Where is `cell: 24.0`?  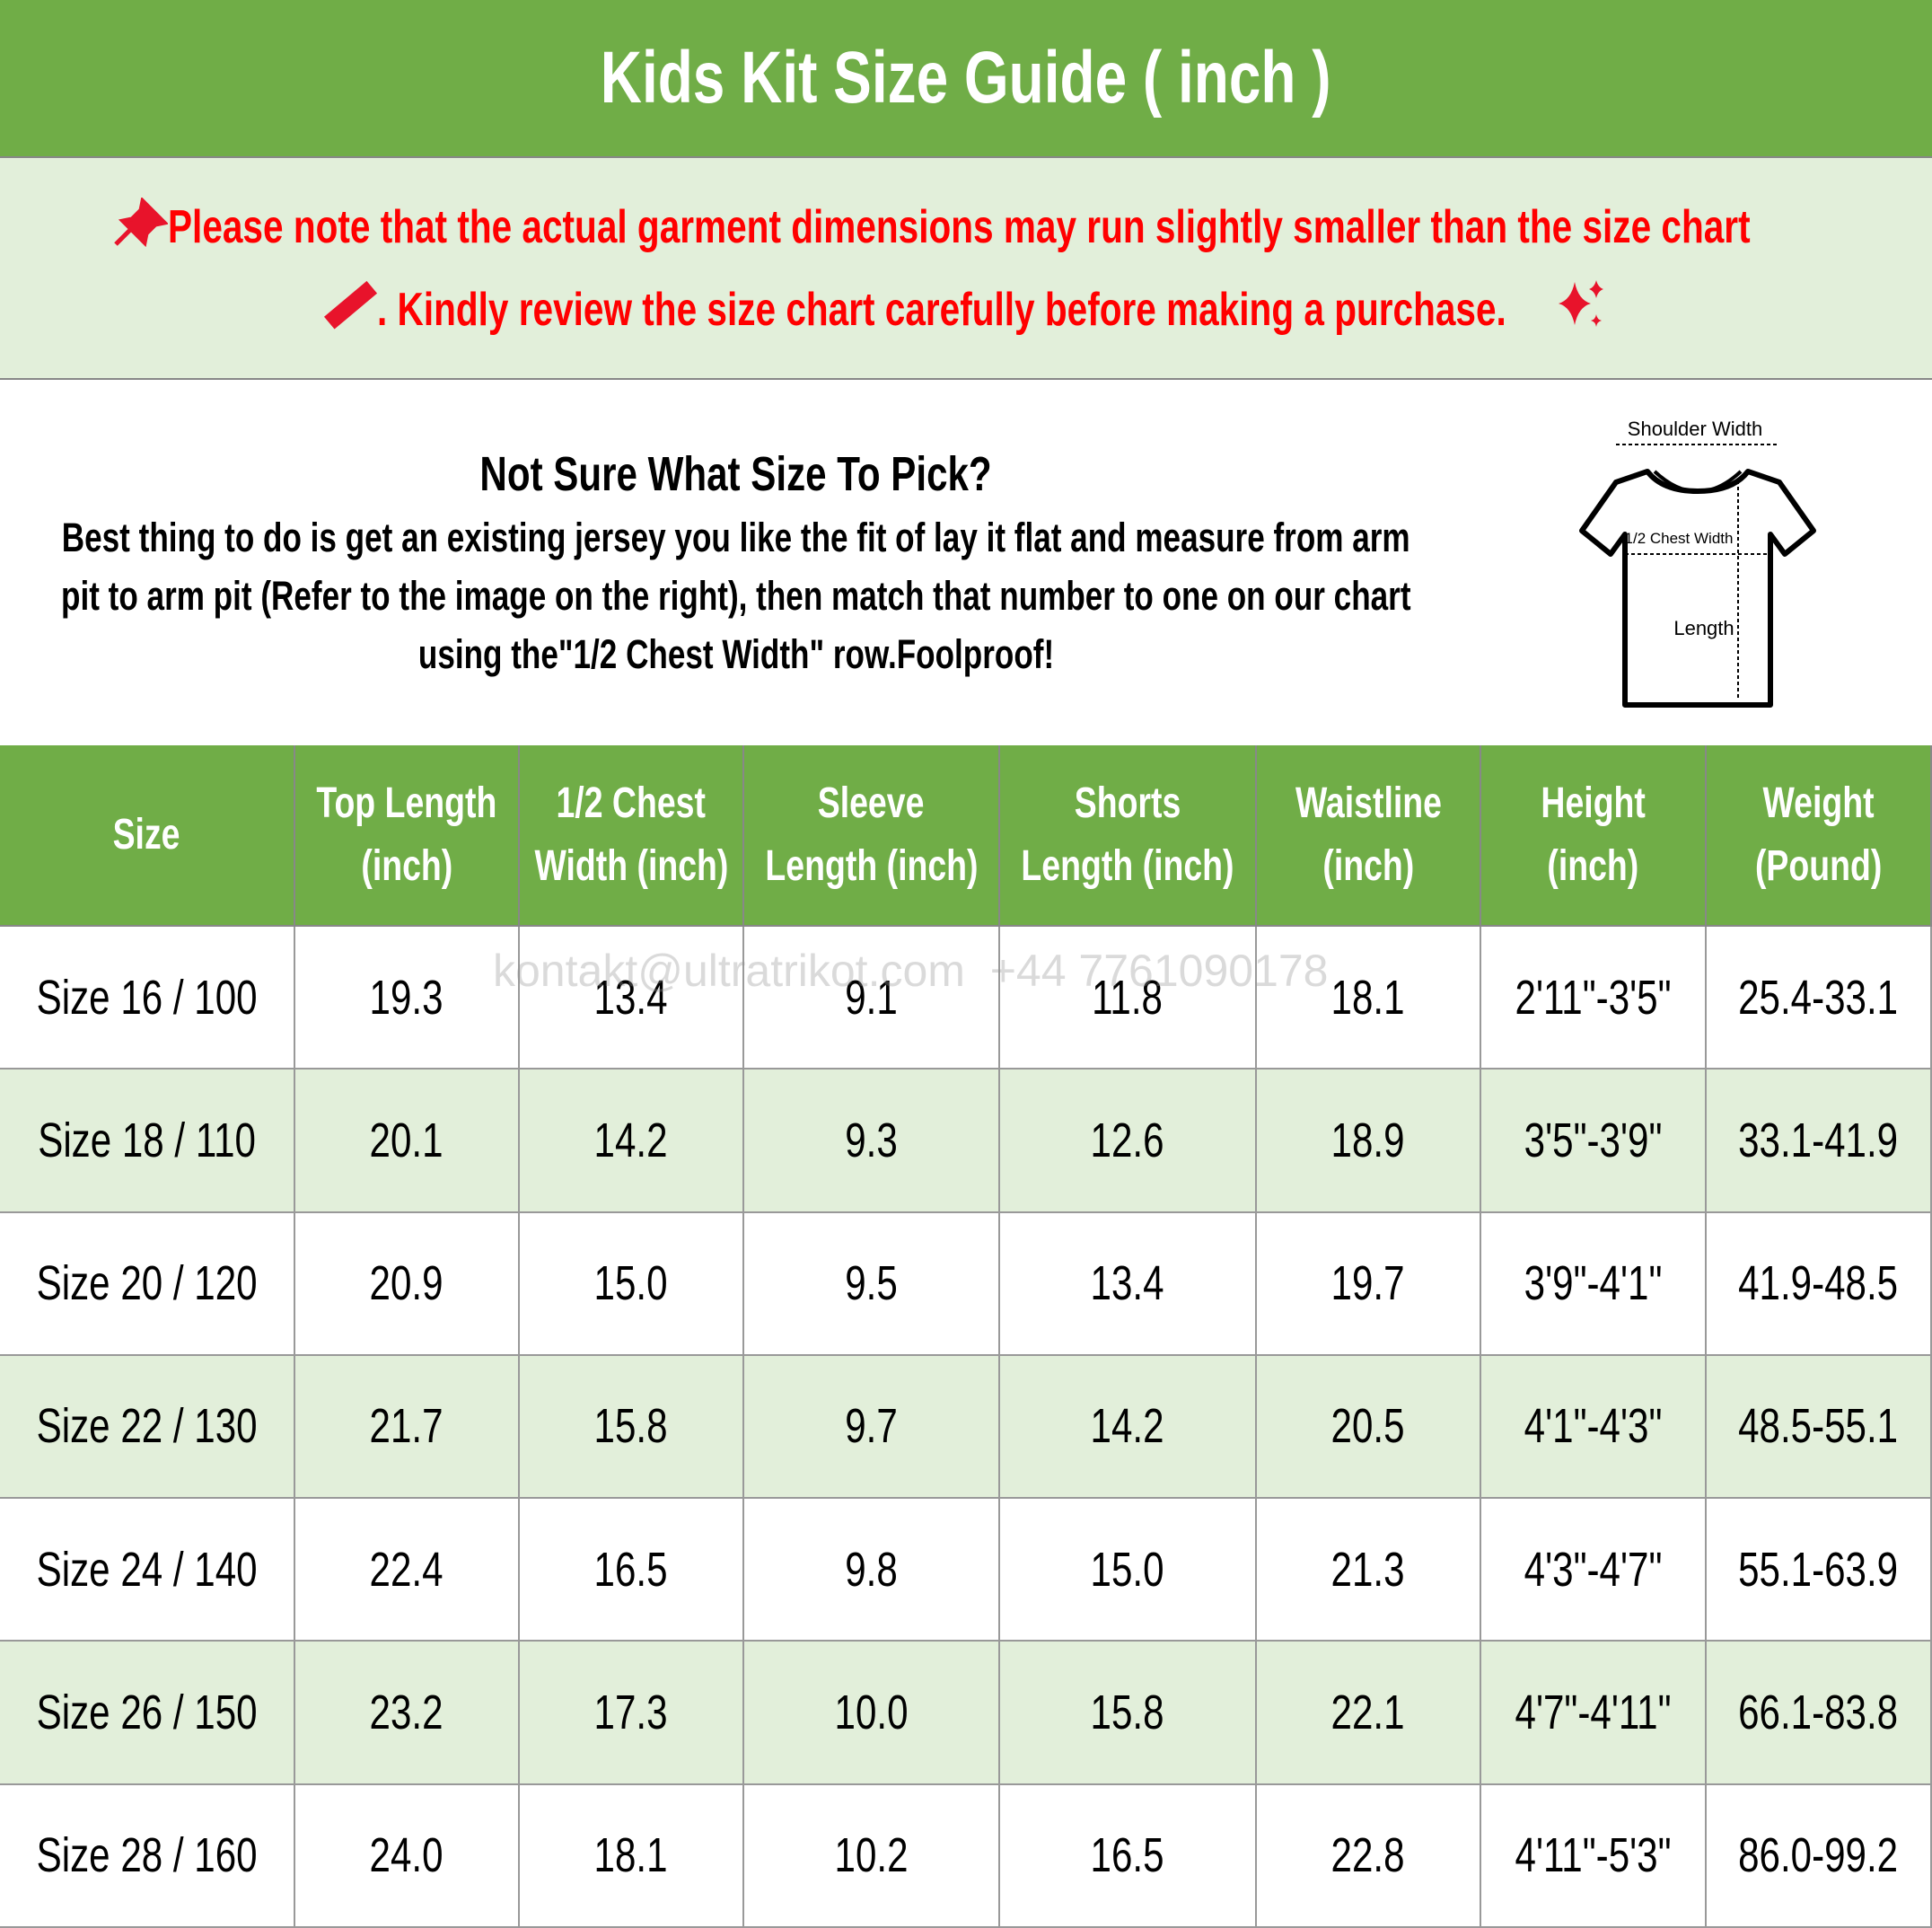
cell: 24.0 is located at coordinates (407, 1856).